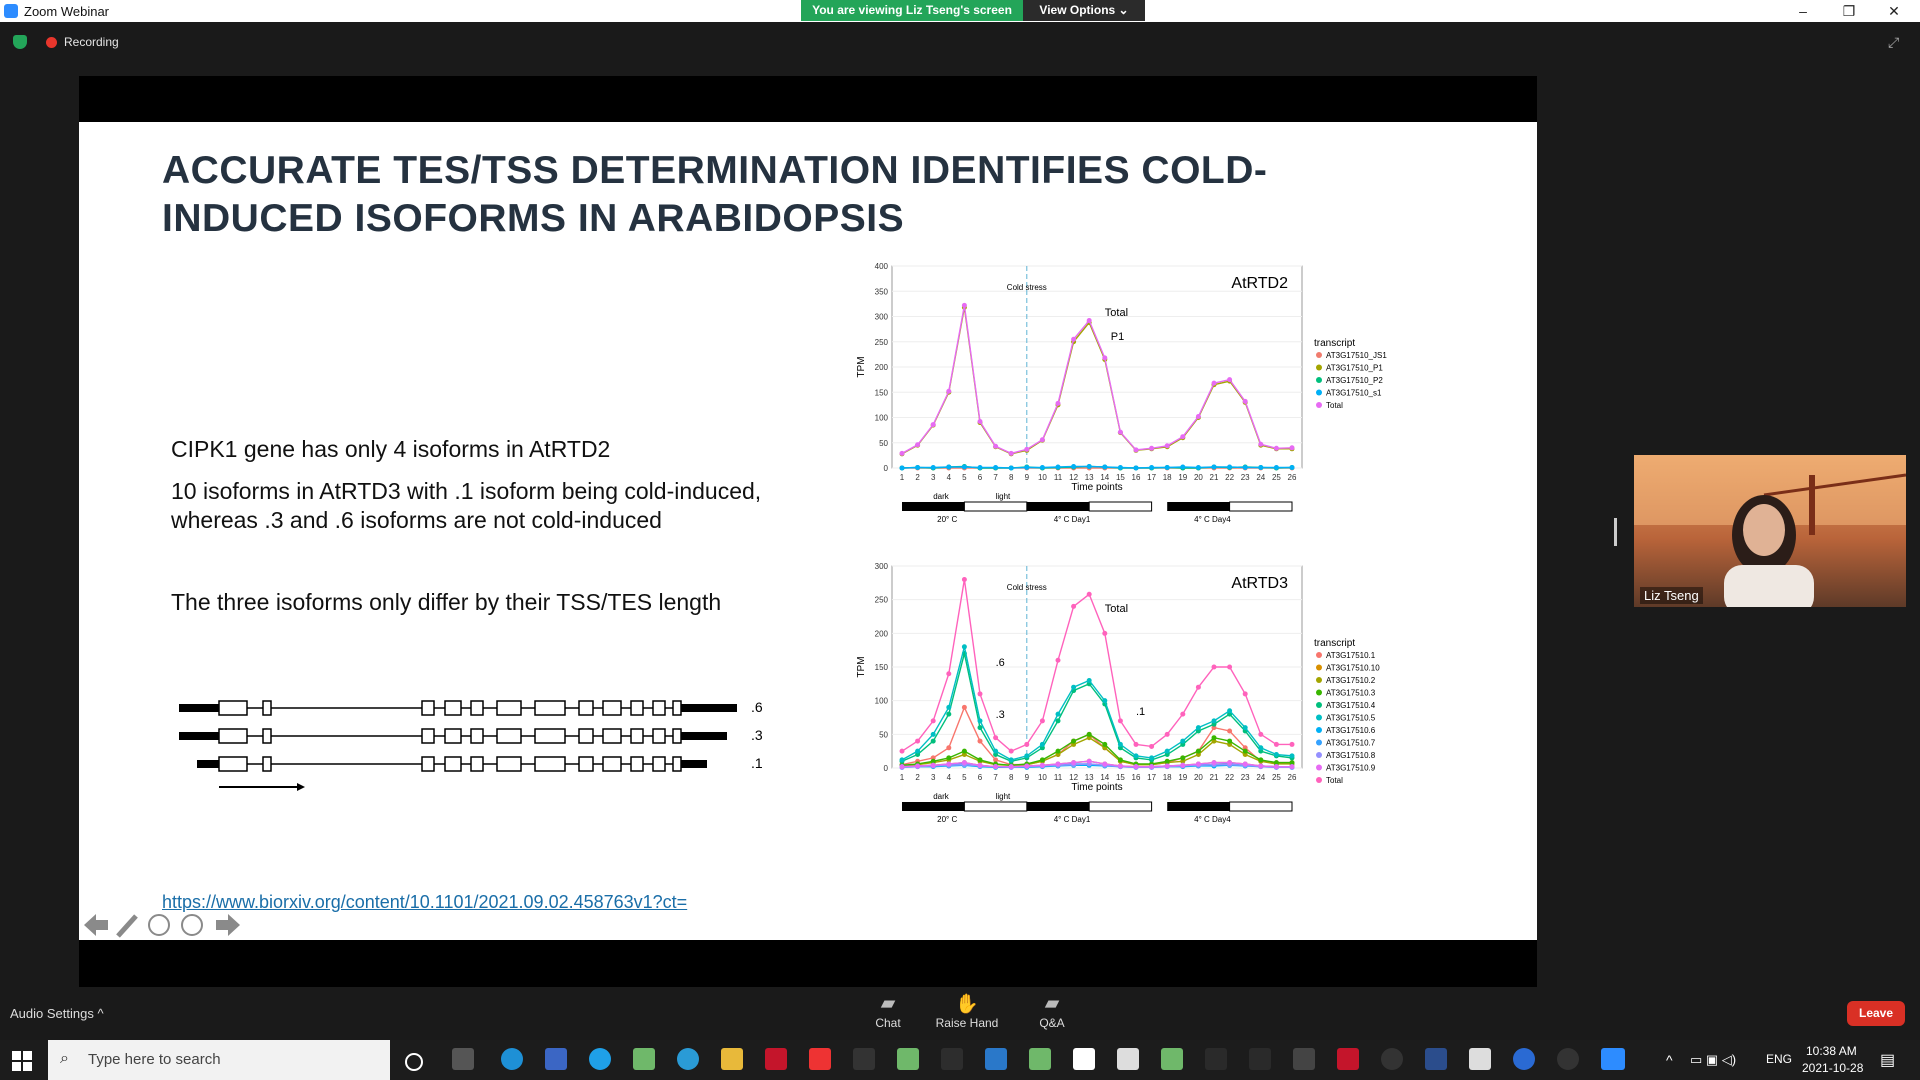  Describe the element at coordinates (512, 1059) in the screenshot. I see `internet-explorer-icon` at that location.